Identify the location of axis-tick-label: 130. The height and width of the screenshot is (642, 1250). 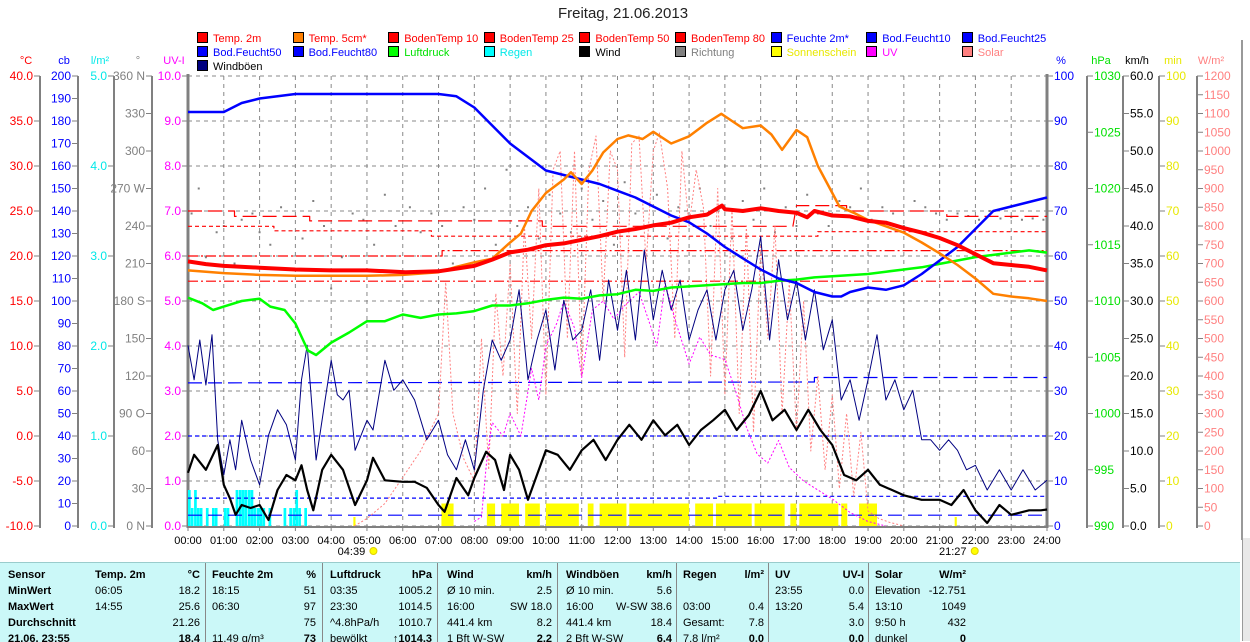
(61, 234).